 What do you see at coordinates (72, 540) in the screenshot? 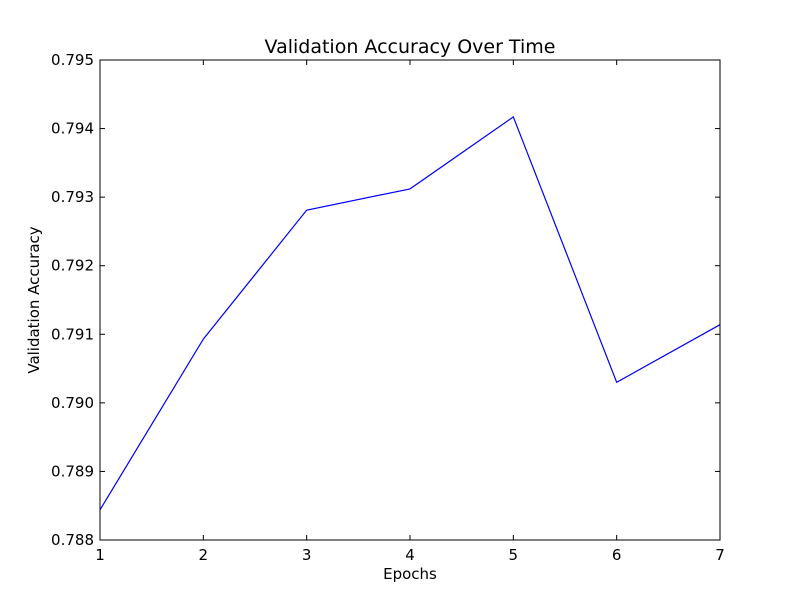
I see `y-tick-label: 0.788` at bounding box center [72, 540].